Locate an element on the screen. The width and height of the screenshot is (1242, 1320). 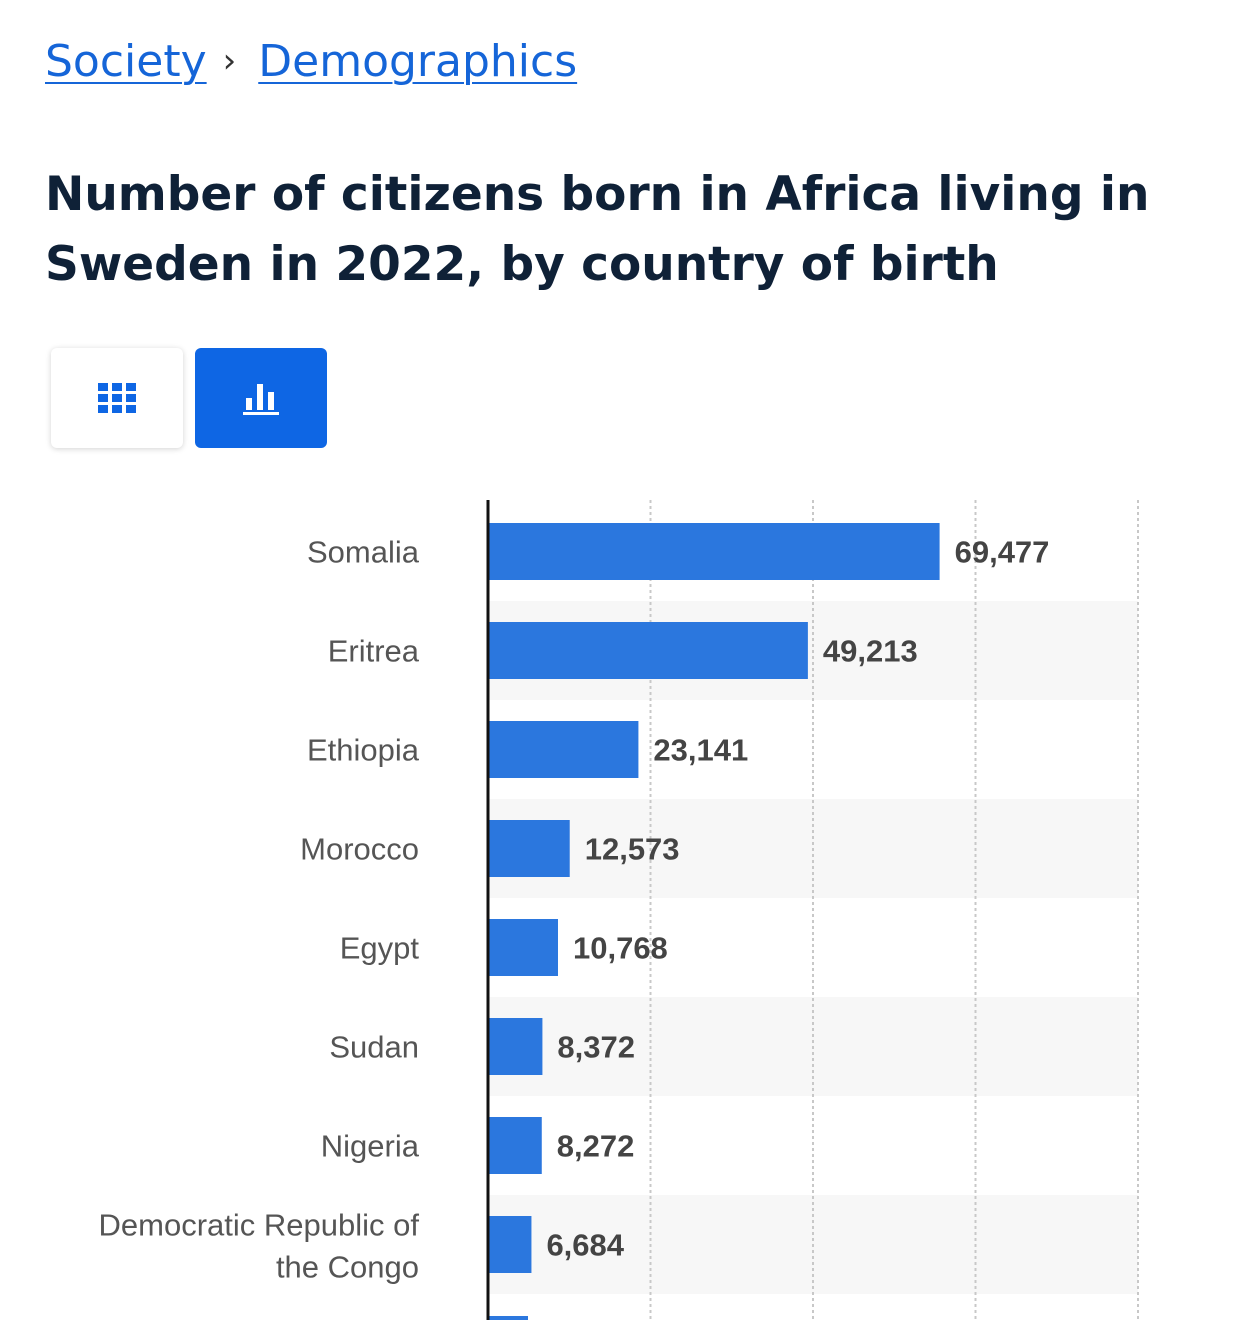
table-view-button is located at coordinates (117, 398).